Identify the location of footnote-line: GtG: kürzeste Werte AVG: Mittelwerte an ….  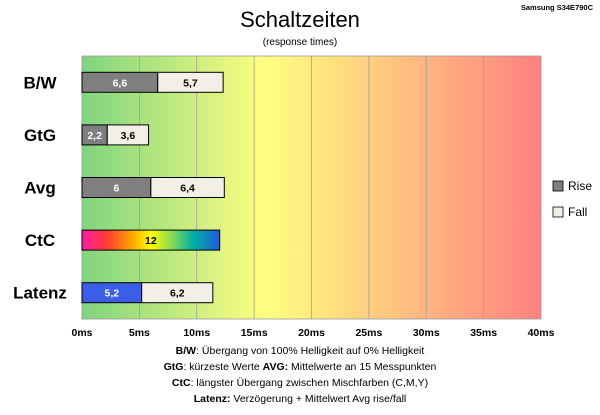
(300, 367).